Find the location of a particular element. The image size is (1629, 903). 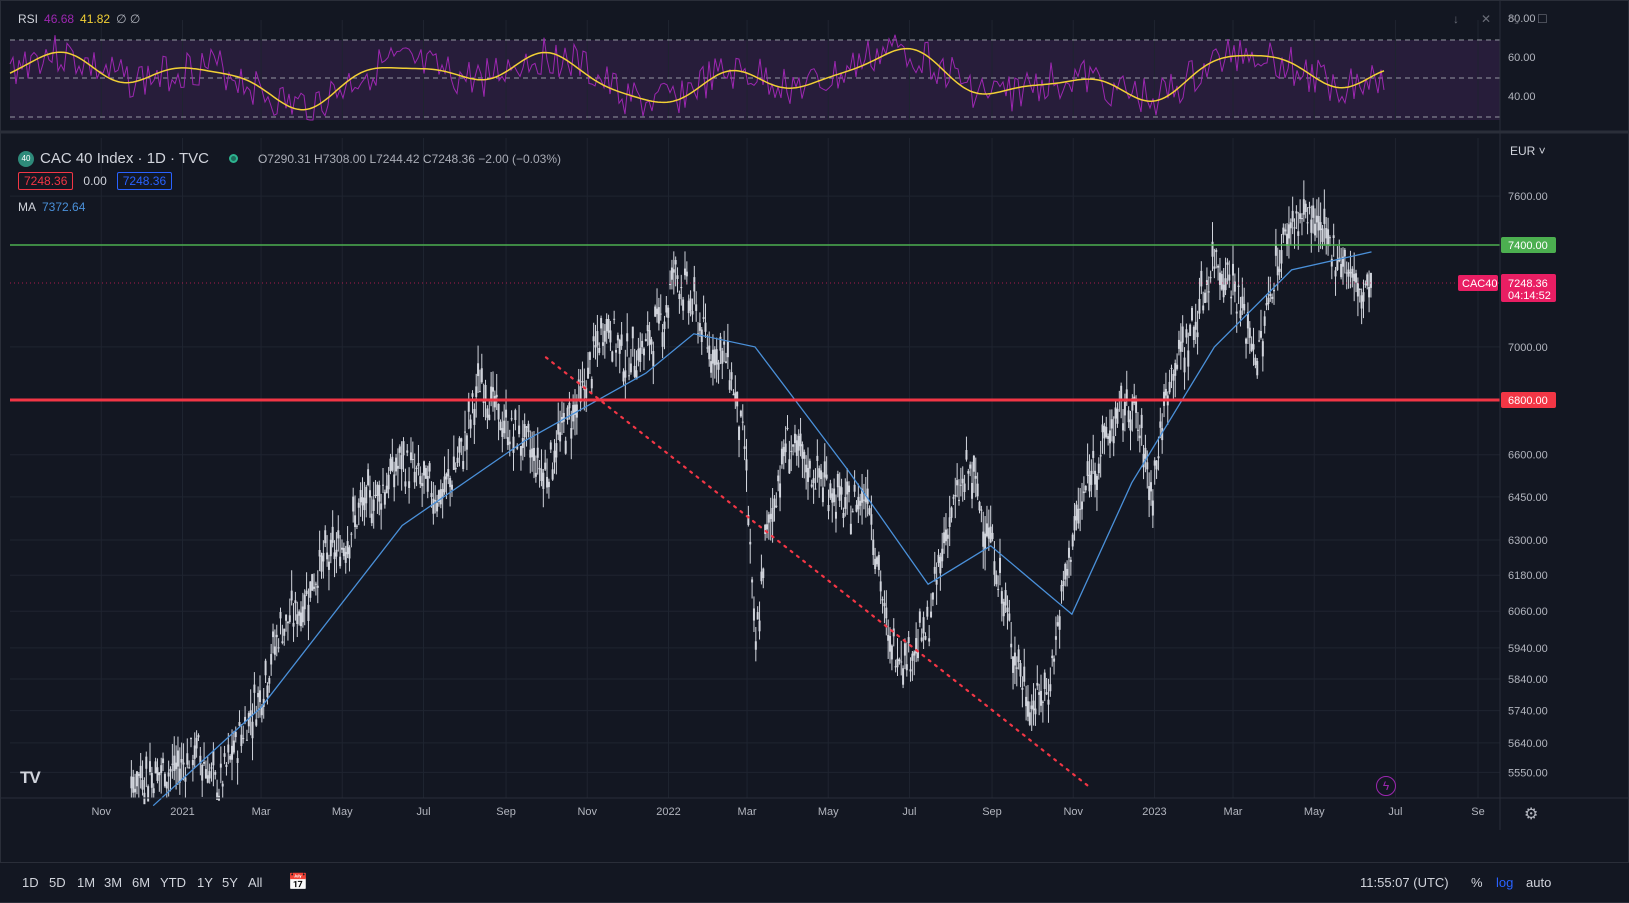

range-button-1d: 1D is located at coordinates (30, 882).